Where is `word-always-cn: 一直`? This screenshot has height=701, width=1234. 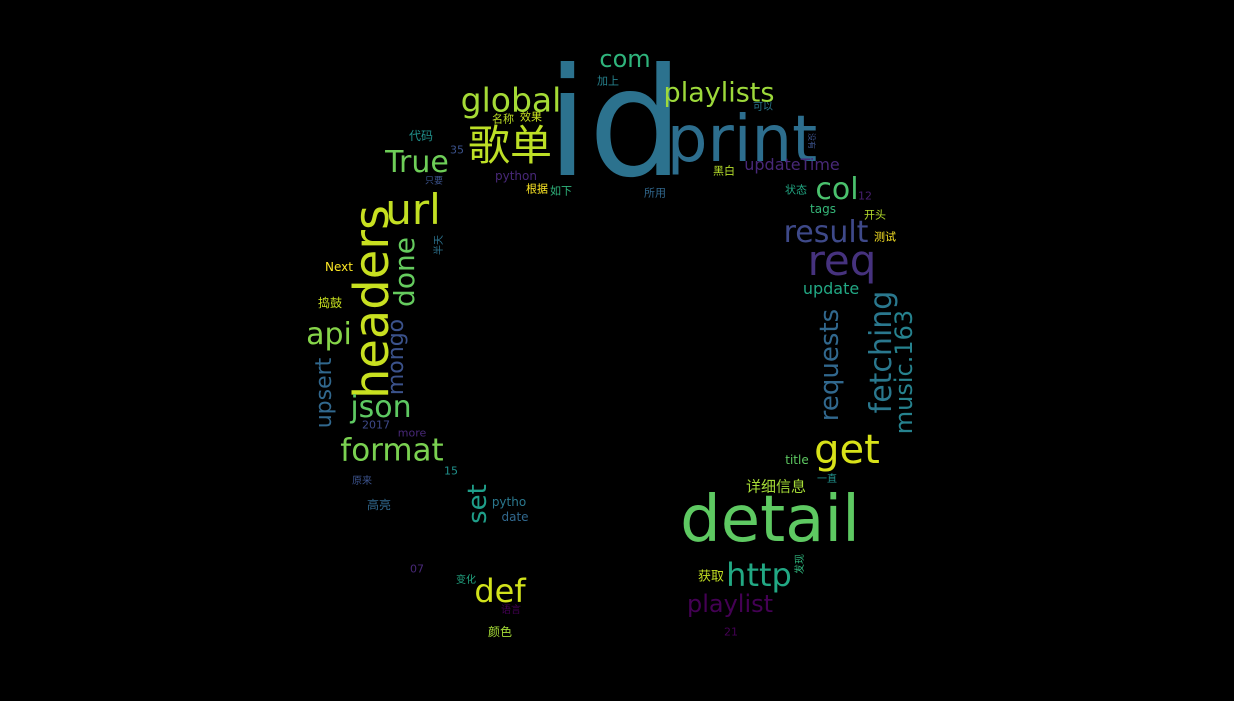 word-always-cn: 一直 is located at coordinates (827, 479).